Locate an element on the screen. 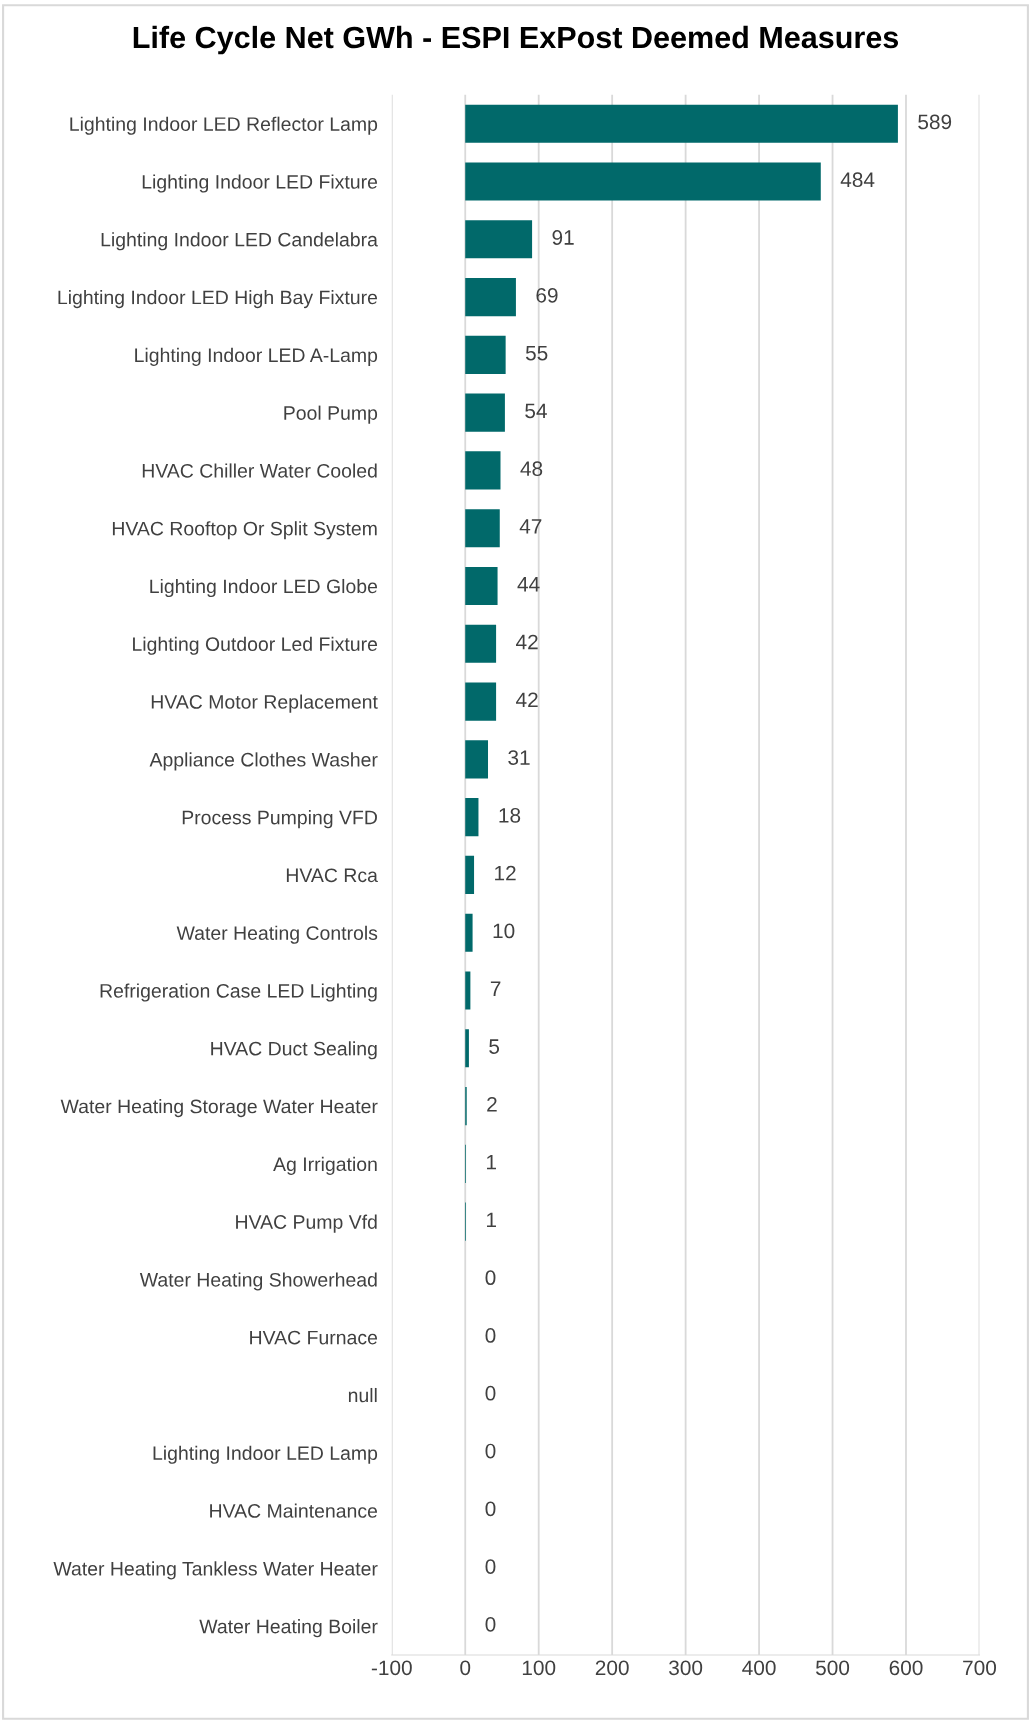 The image size is (1031, 1724). data-label: 44 is located at coordinates (528, 584).